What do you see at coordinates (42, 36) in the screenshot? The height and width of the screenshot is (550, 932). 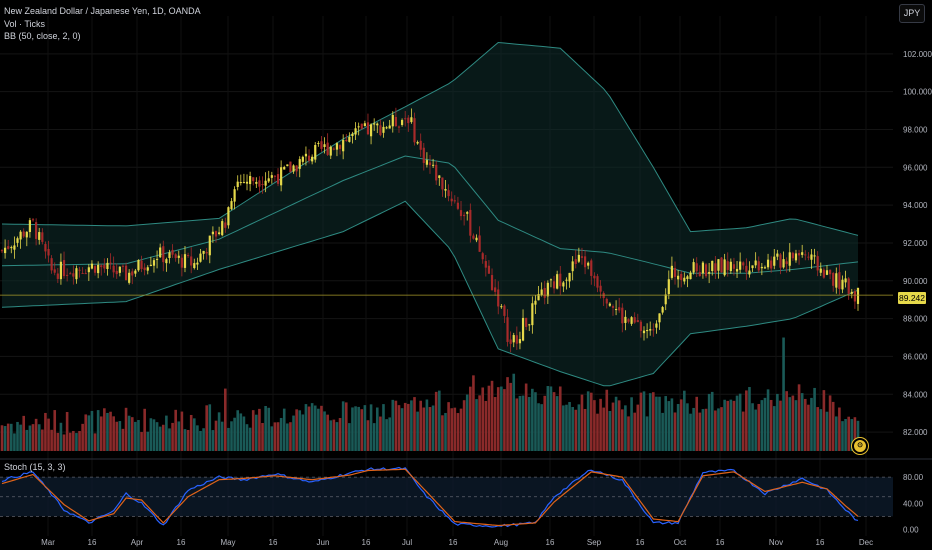 I see `bollinger-legend: BB (50, close, 2, 0)` at bounding box center [42, 36].